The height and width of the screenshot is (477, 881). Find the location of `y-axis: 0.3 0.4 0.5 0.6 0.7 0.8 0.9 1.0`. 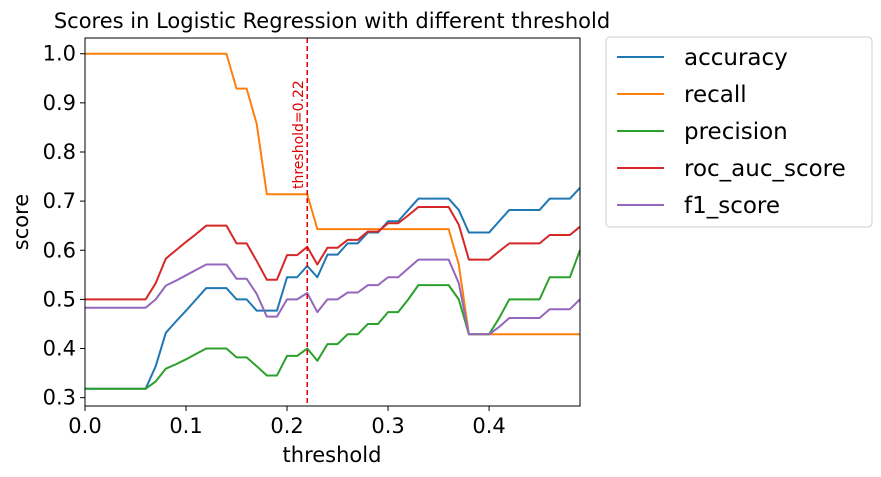

y-axis: 0.3 0.4 0.5 0.6 0.7 0.8 0.9 1.0 is located at coordinates (64, 226).